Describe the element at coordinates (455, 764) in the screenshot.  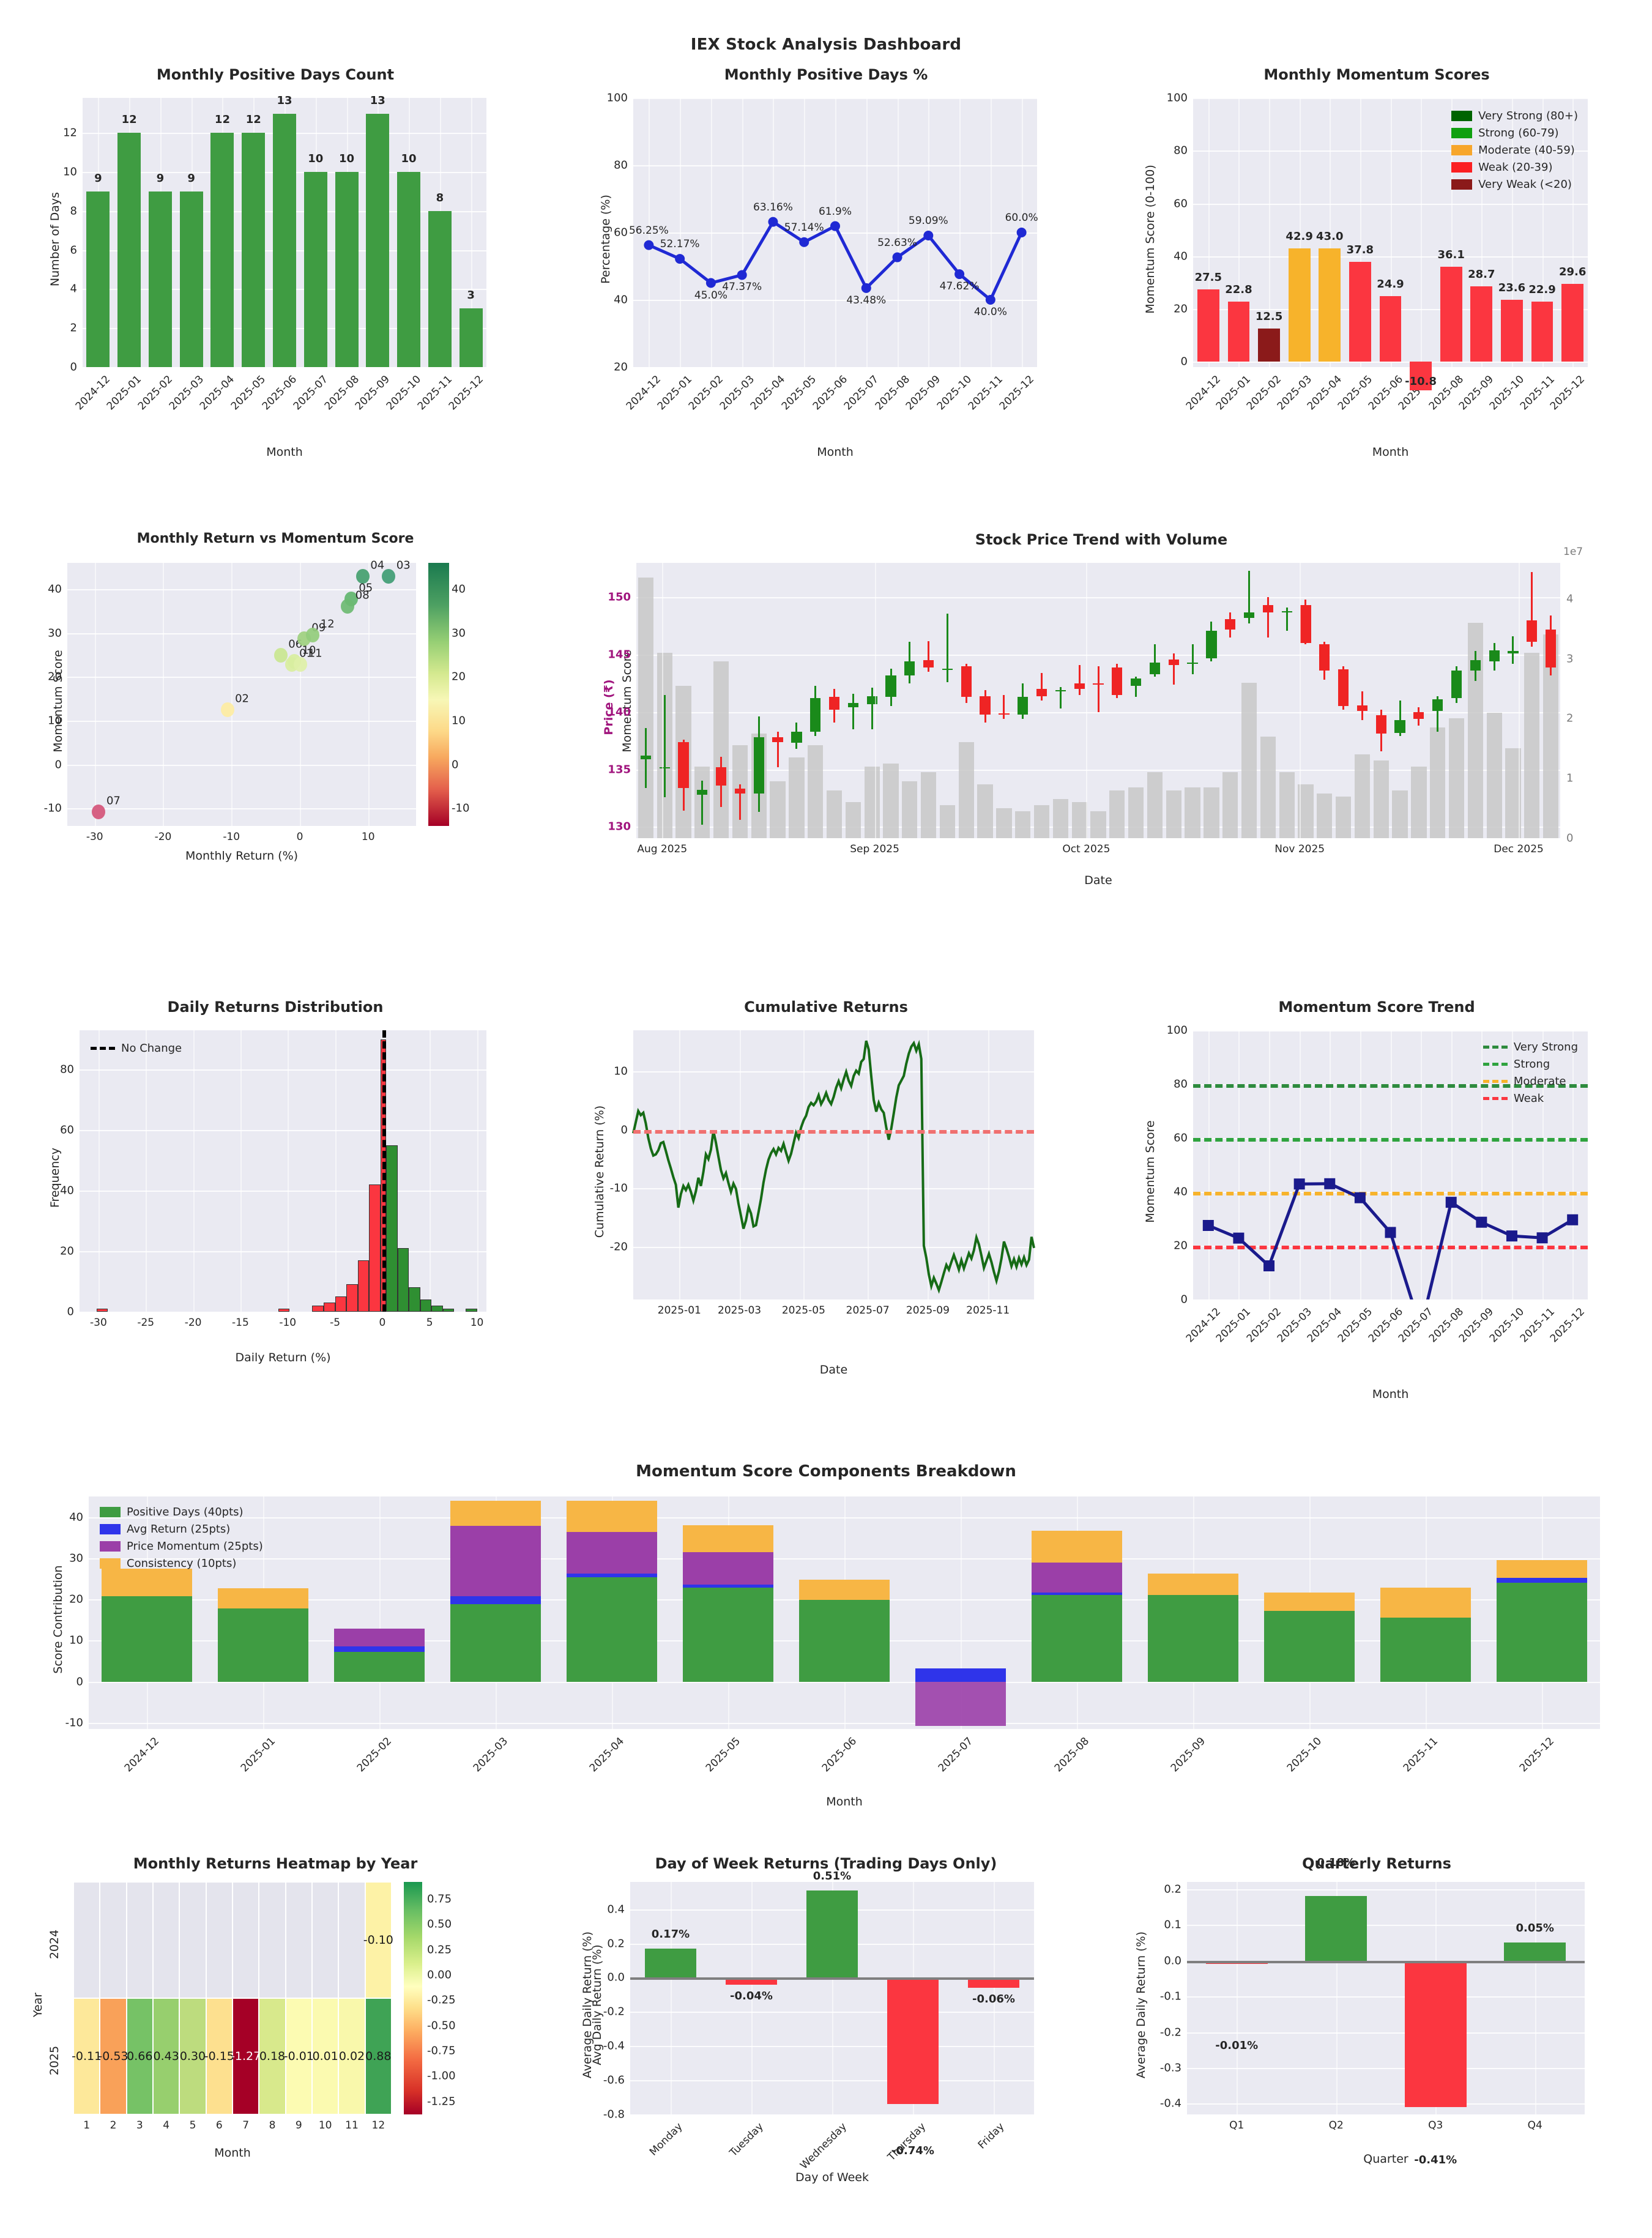
I see `colorbar-tick-label: 0` at that location.